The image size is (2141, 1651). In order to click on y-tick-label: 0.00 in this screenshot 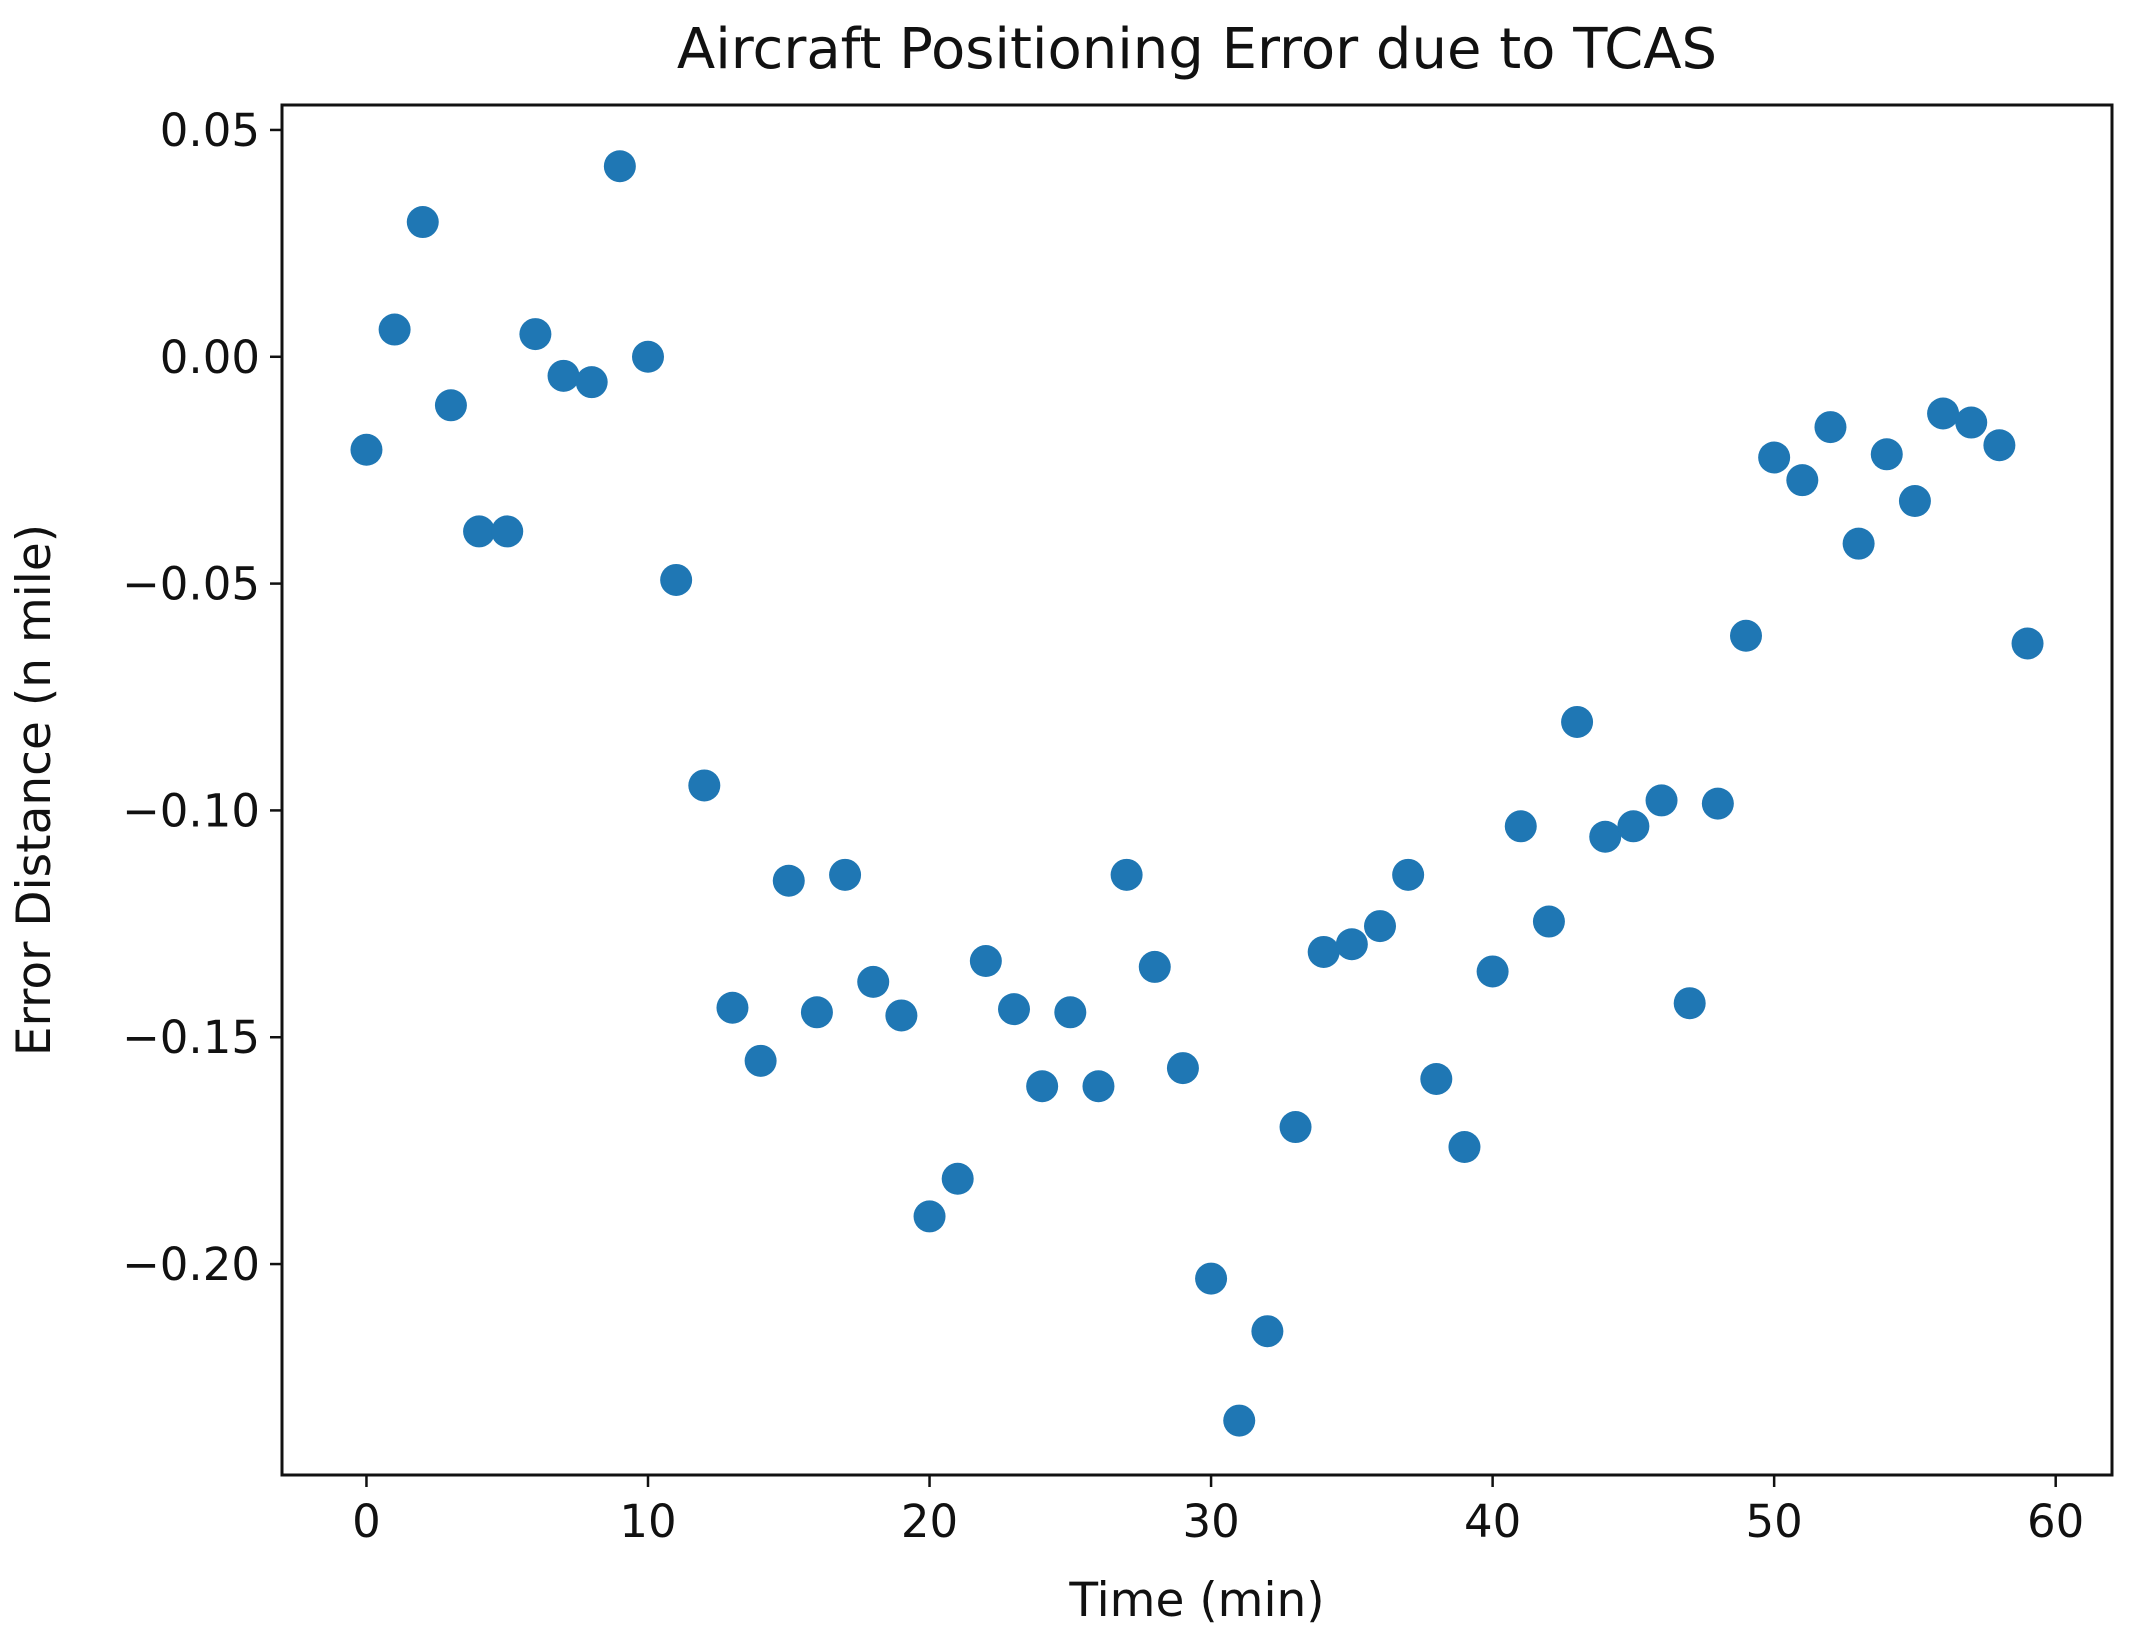, I will do `click(210, 357)`.